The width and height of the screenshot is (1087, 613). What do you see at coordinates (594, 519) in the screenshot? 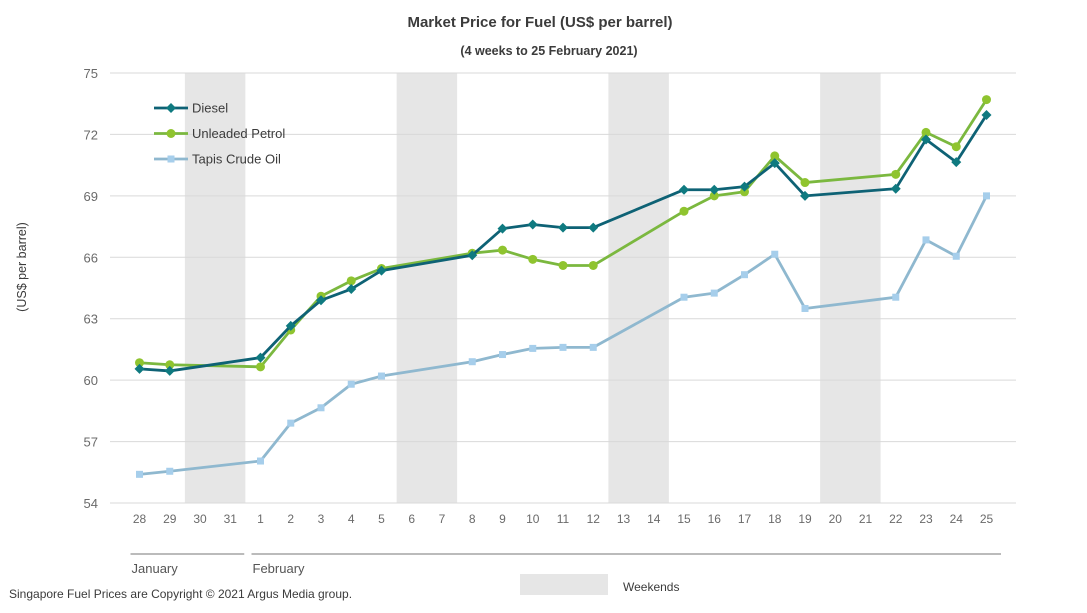
I see `x-tick-label: 12` at bounding box center [594, 519].